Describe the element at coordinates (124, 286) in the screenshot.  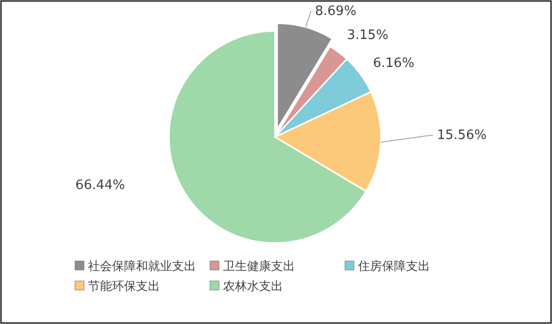
I see `legend-label: 节能环保支出` at that location.